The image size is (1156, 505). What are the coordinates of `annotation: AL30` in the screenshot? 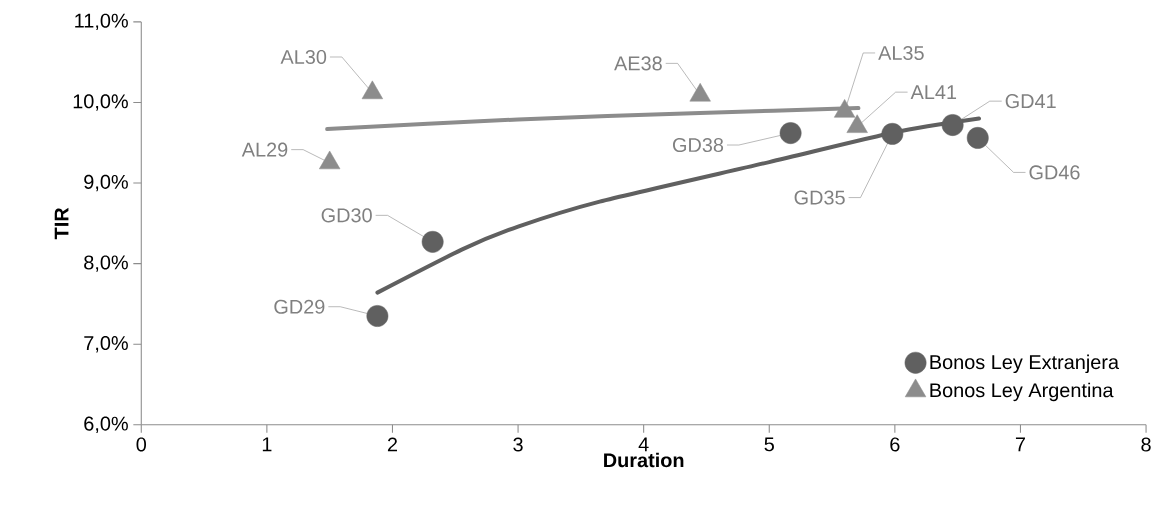 It's located at (303, 56).